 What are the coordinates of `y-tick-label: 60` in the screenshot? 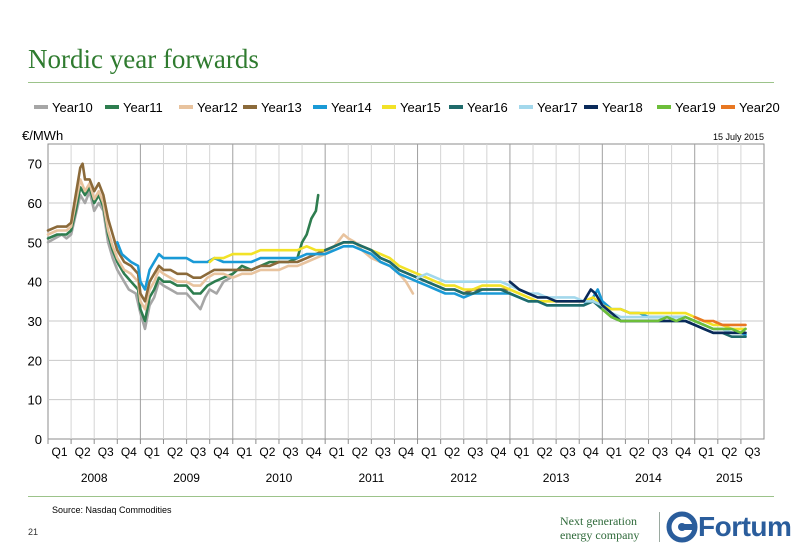 It's located at (35, 203).